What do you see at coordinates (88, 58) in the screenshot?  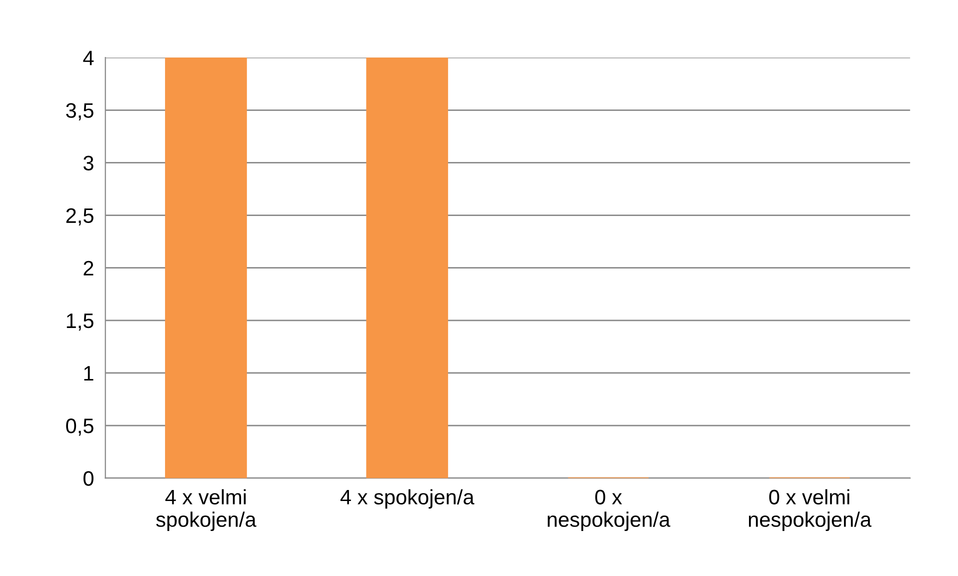 I see `y-tick-label: 4` at bounding box center [88, 58].